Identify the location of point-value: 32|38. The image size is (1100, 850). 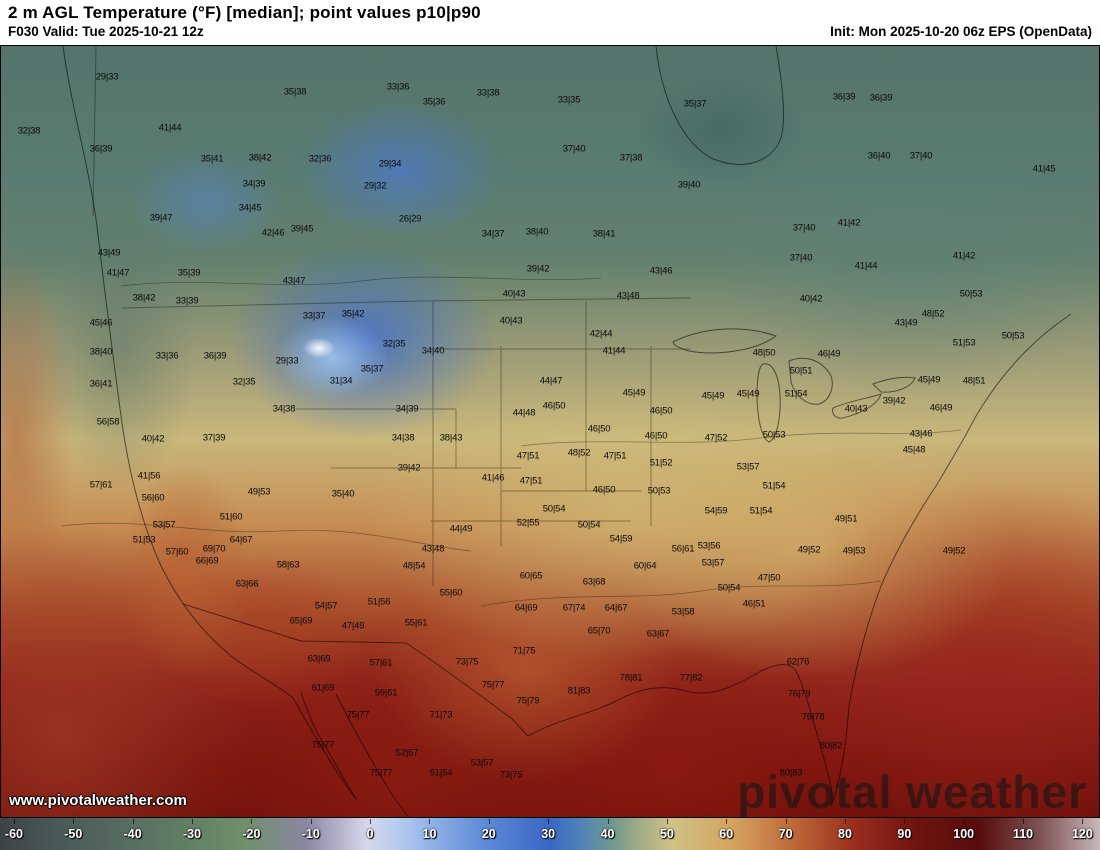
(29, 131).